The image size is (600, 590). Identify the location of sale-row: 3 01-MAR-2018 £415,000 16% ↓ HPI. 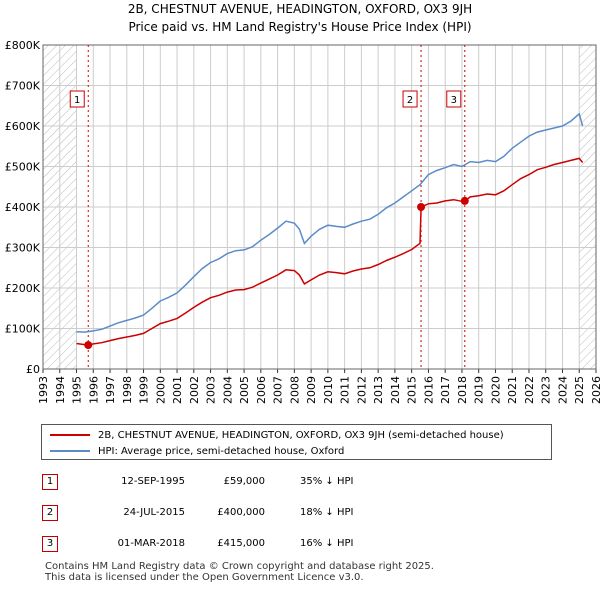
(300, 546).